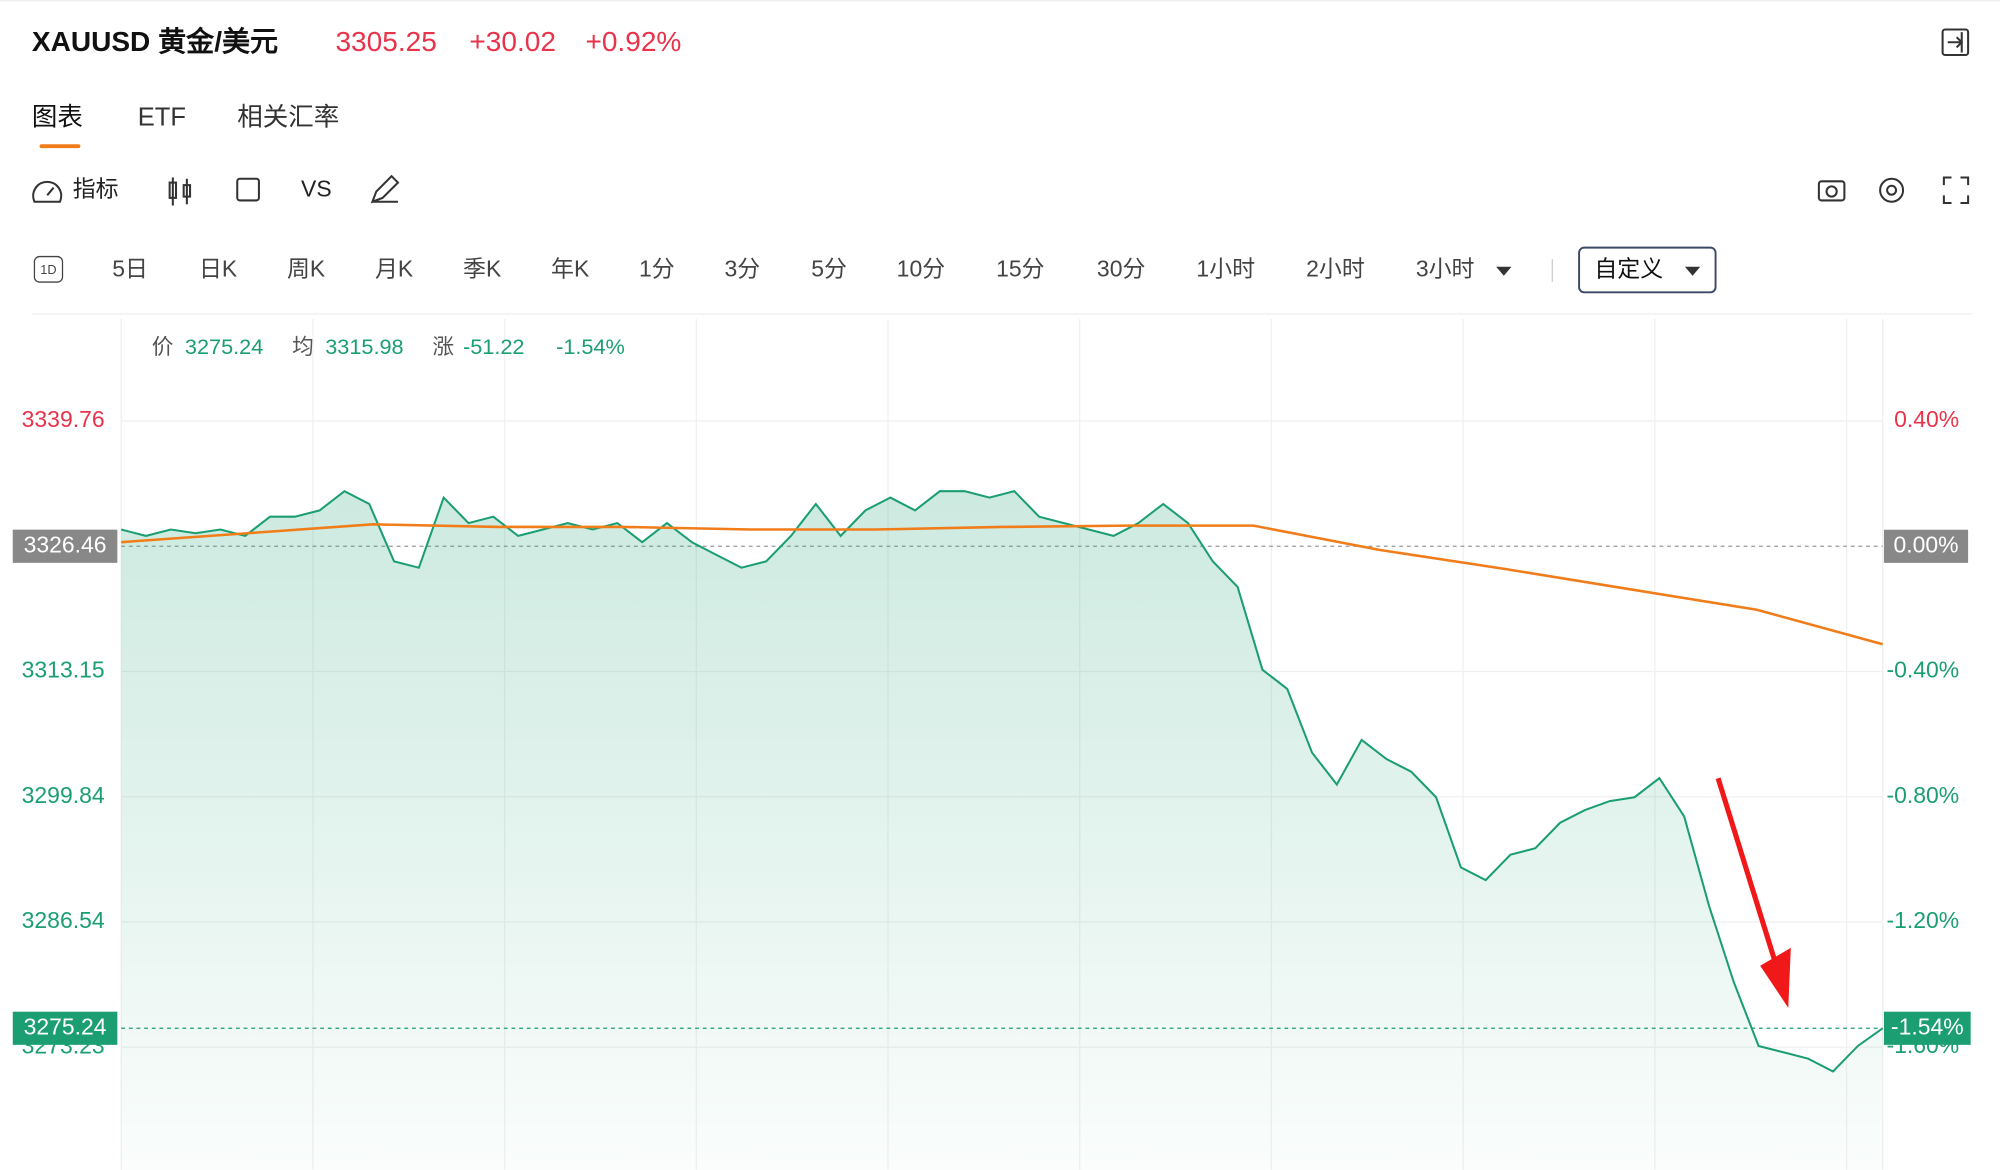 This screenshot has width=2000, height=1170. I want to click on quote-change-percent: +0.92%, so click(633, 41).